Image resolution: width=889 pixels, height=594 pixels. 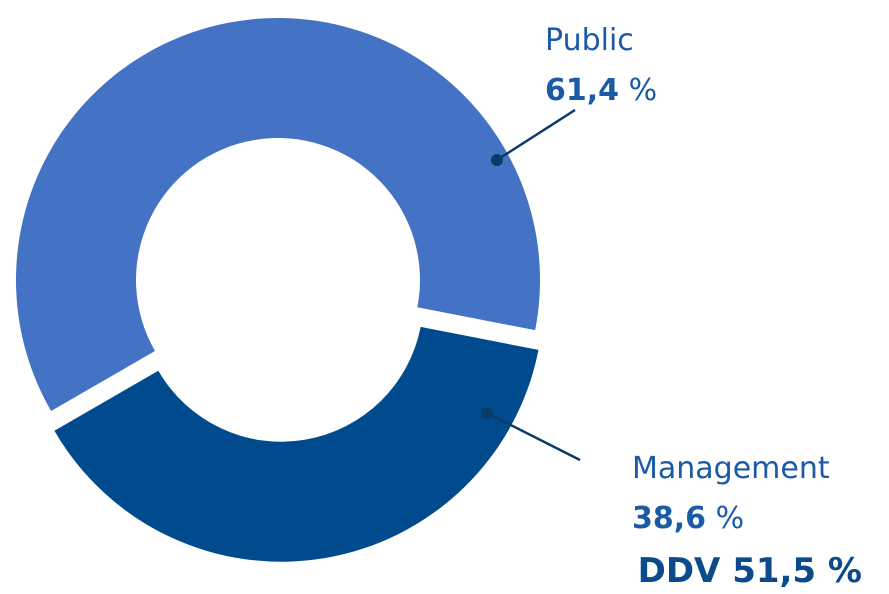 I want to click on value-label: 38,6 %, so click(x=688, y=518).